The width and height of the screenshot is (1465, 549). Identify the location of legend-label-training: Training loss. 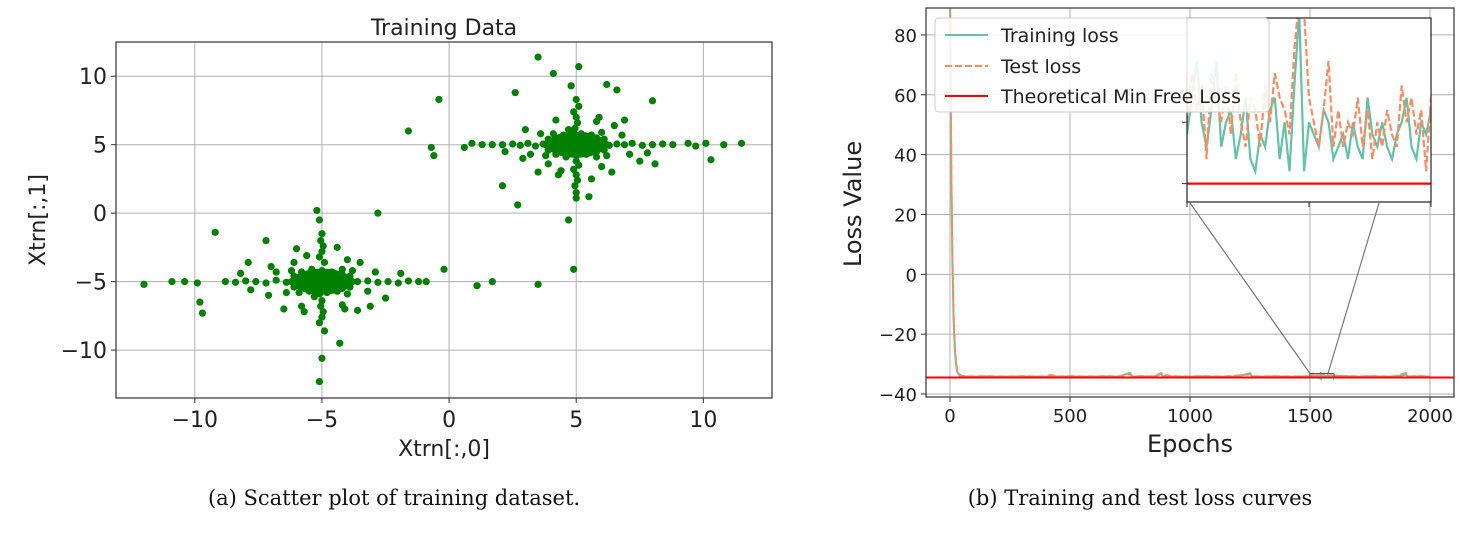
(1059, 36).